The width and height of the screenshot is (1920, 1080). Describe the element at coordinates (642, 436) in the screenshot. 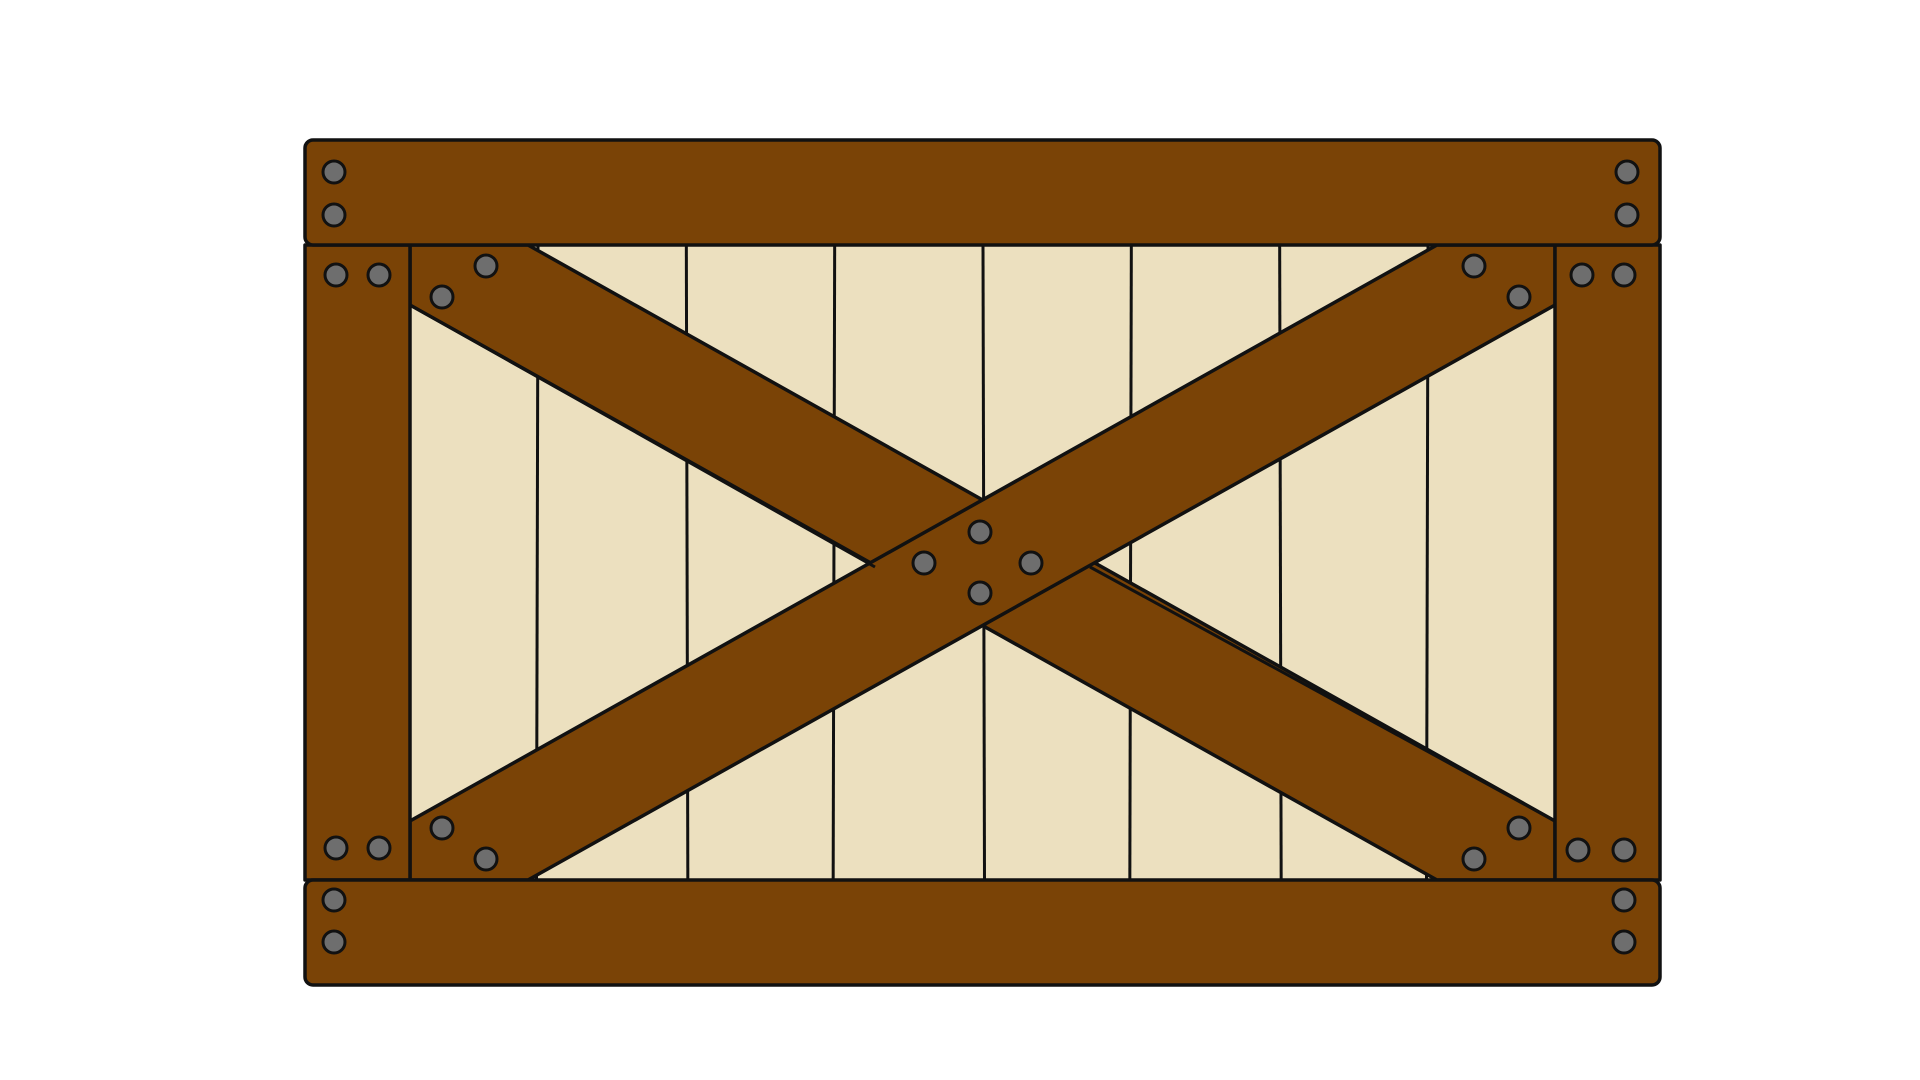

I see `brace-descending-edge` at that location.